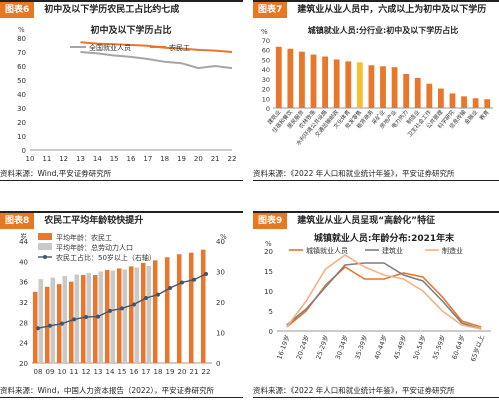 The height and width of the screenshot is (400, 499). I want to click on legend-label: 农民工占比：50岁以上（右轴）, so click(106, 257).